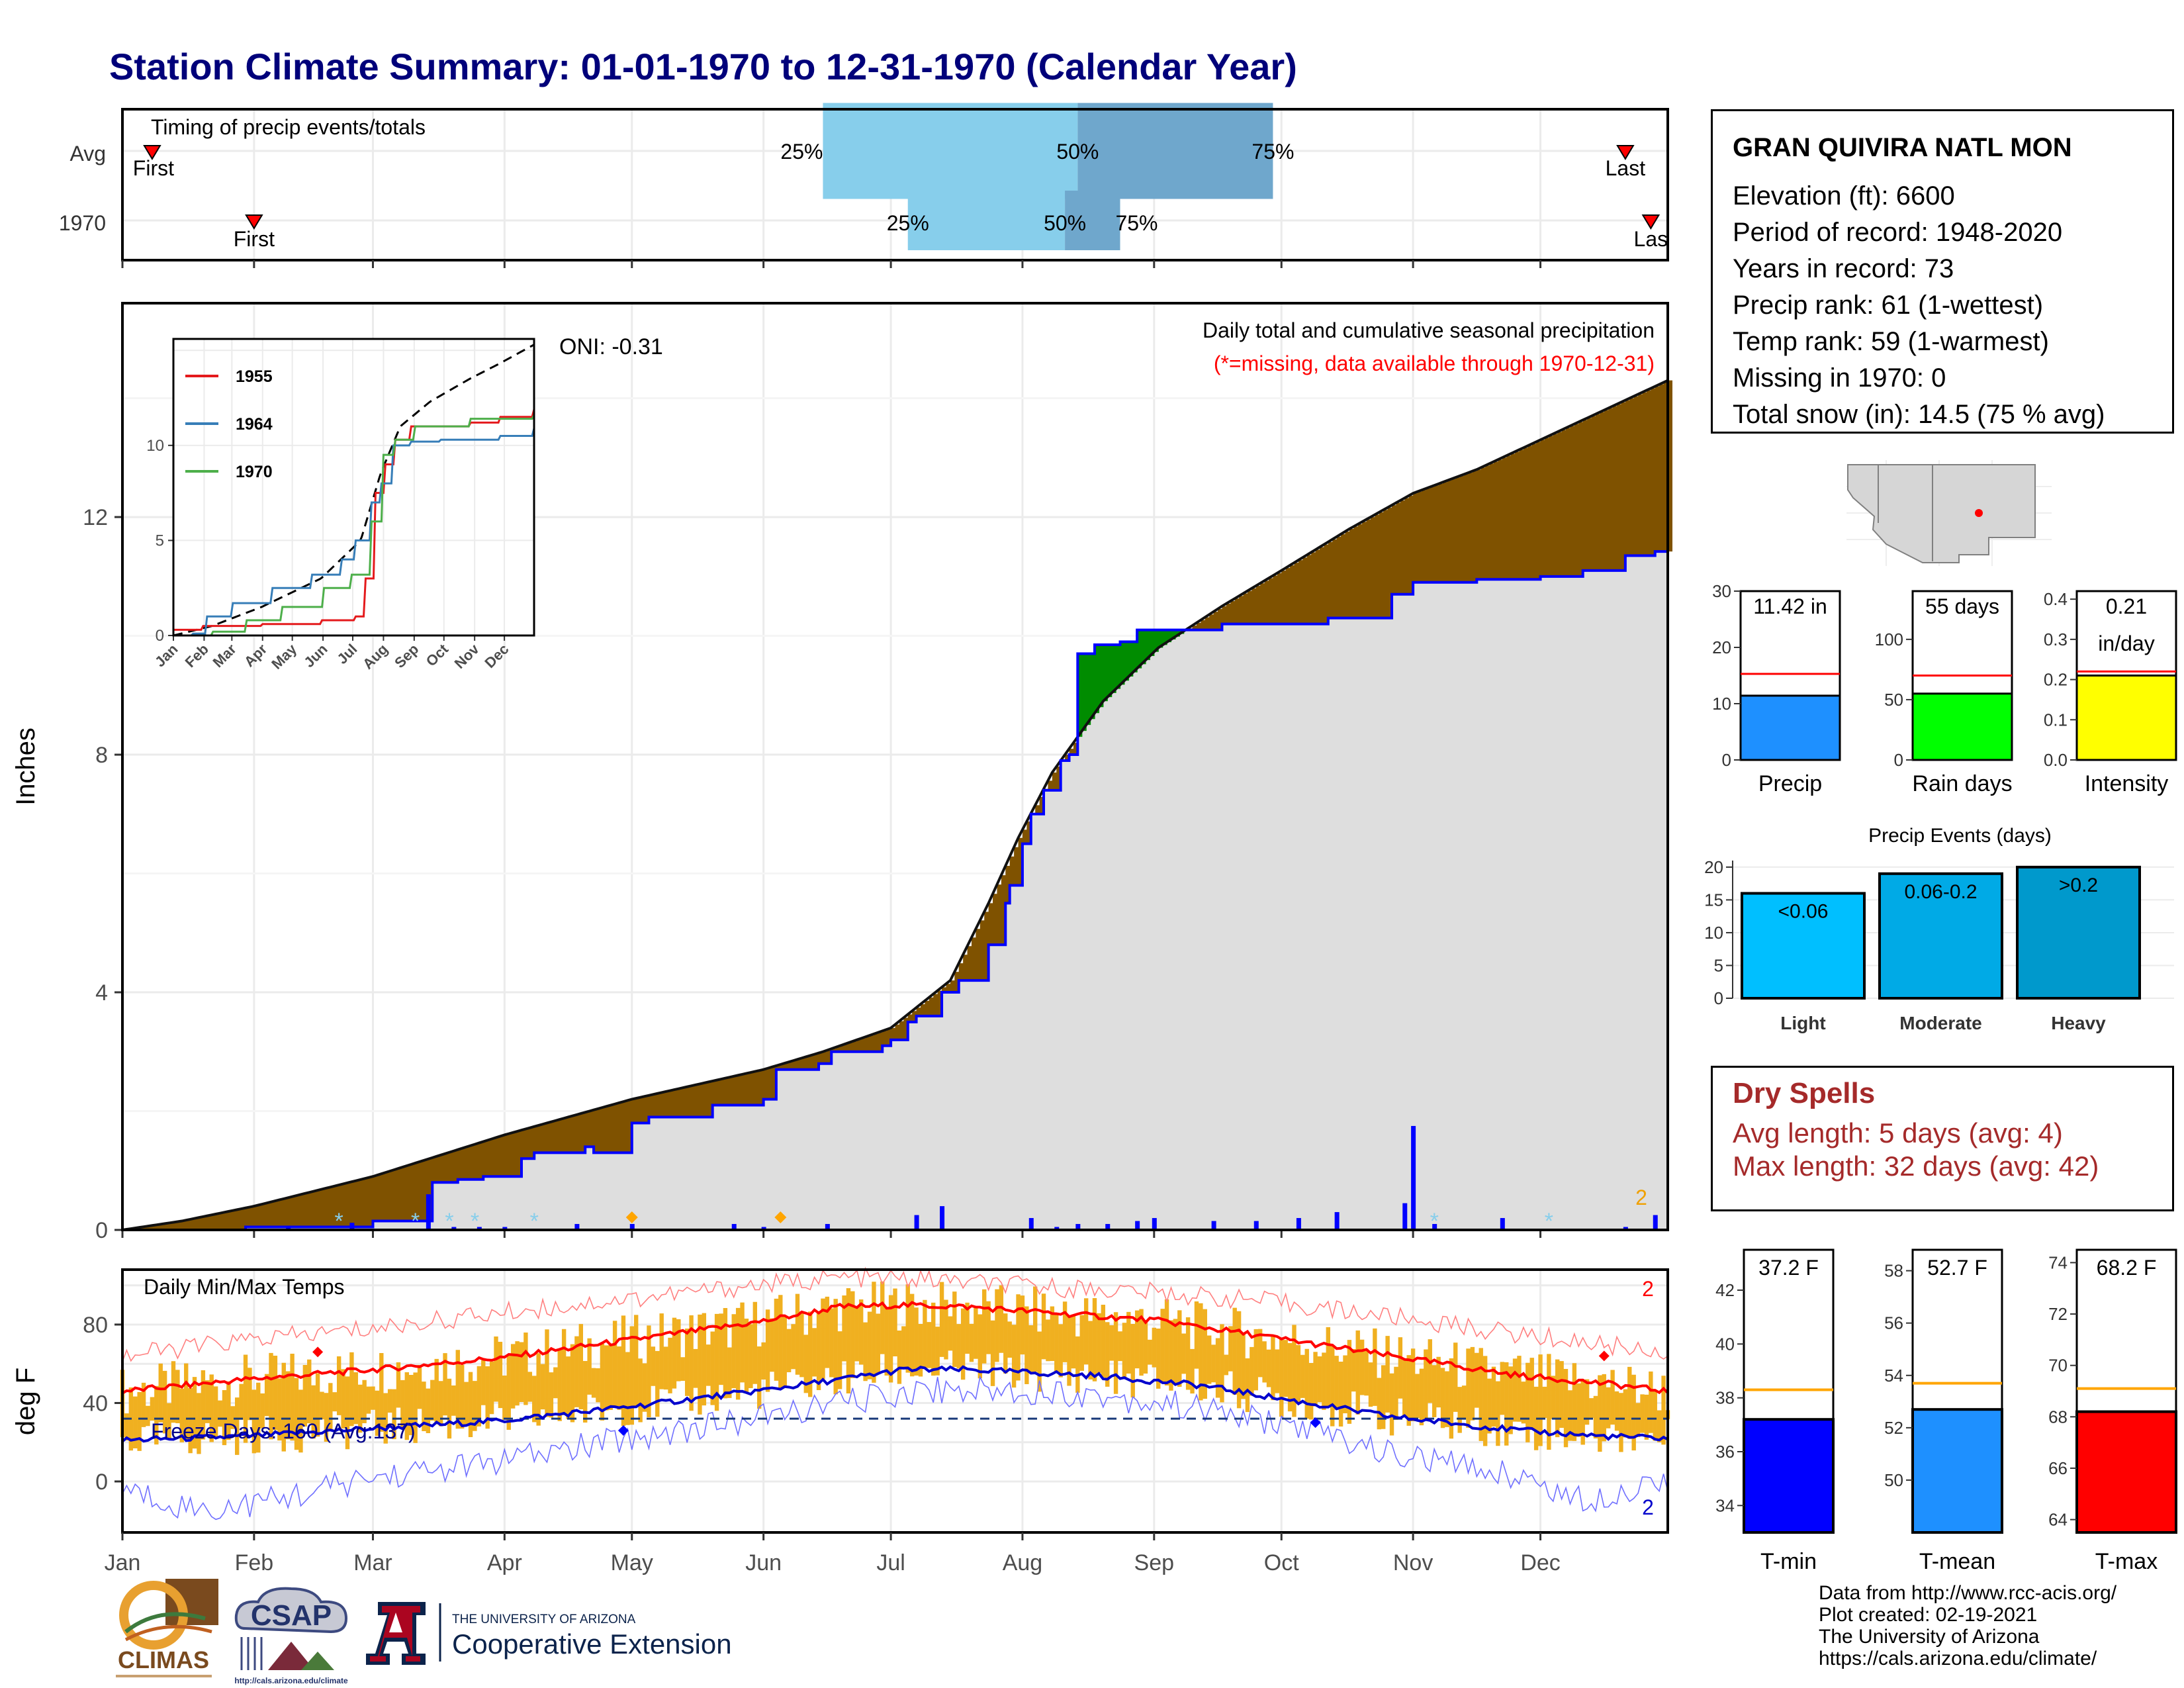 The height and width of the screenshot is (1688, 2184). Describe the element at coordinates (1943, 1411) in the screenshot. I see `temp-bar-t-mean: 52.7 F 50 52 54 56 58 T-mean` at that location.